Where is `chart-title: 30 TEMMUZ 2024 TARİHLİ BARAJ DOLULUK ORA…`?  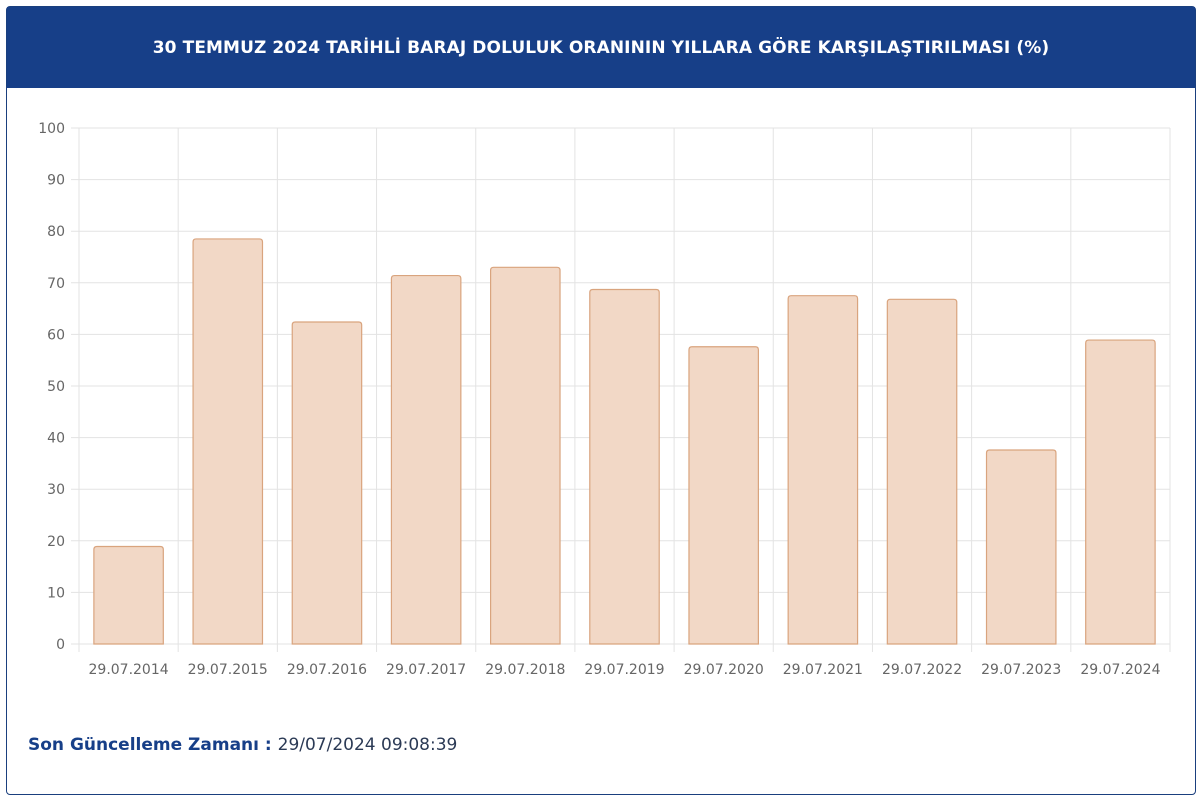 chart-title: 30 TEMMUZ 2024 TARİHLİ BARAJ DOLULUK ORA… is located at coordinates (601, 47).